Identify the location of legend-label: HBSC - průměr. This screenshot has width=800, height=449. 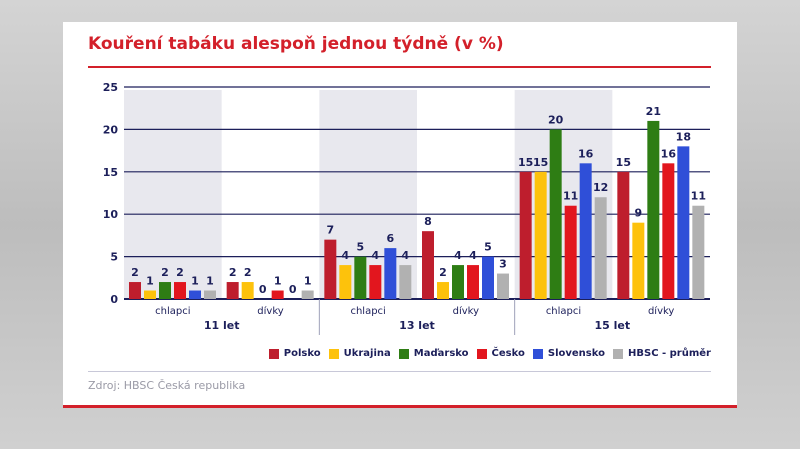
(669, 353).